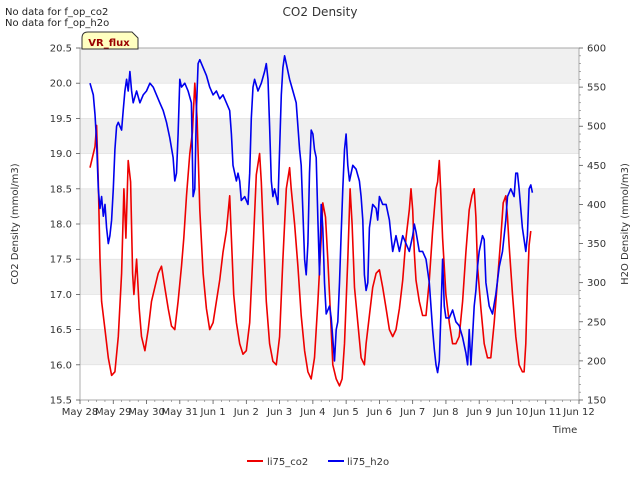 The image size is (640, 480). What do you see at coordinates (312, 412) in the screenshot?
I see `x-tick-label: Jun 4` at bounding box center [312, 412].